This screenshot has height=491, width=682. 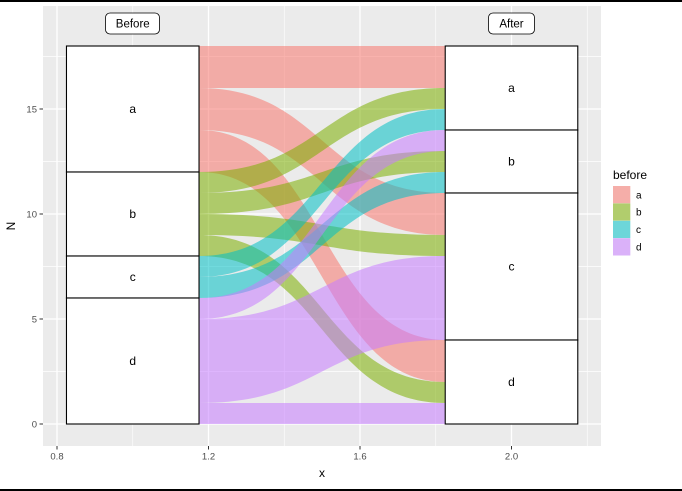 I want to click on after-label-box, so click(x=511, y=23).